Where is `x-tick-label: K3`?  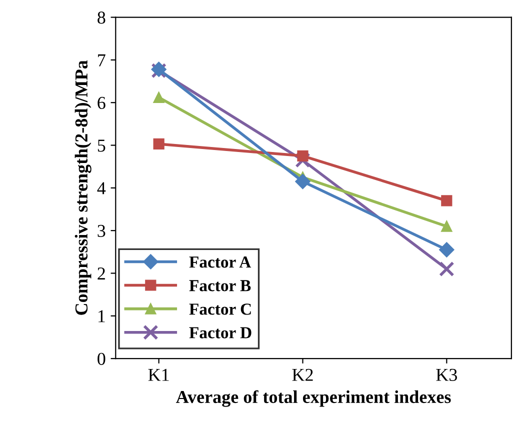 x-tick-label: K3 is located at coordinates (446, 374).